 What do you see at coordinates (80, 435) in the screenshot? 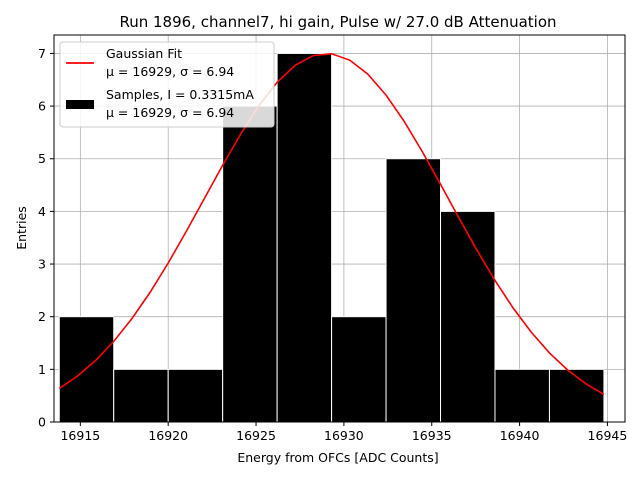
I see `x-tick-label-0: 16915` at bounding box center [80, 435].